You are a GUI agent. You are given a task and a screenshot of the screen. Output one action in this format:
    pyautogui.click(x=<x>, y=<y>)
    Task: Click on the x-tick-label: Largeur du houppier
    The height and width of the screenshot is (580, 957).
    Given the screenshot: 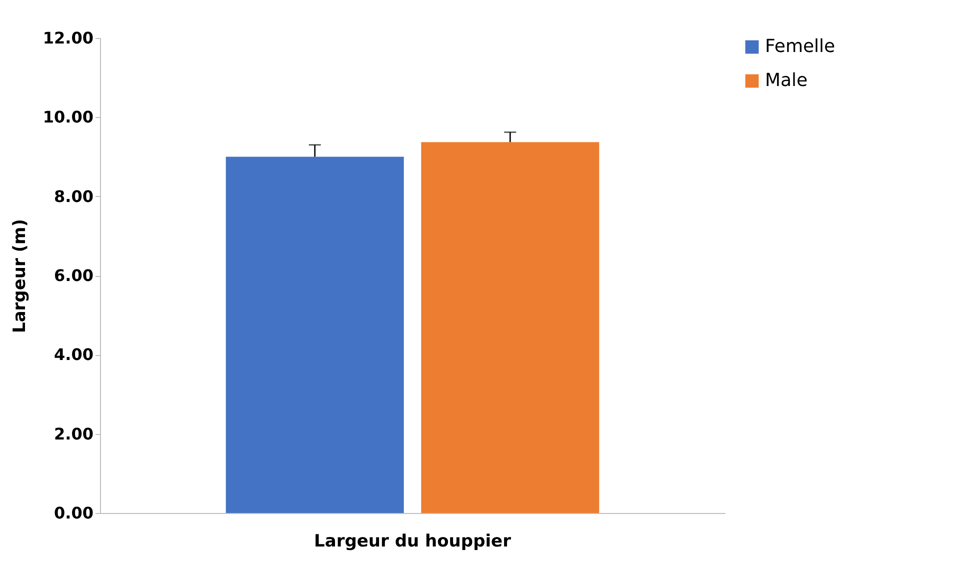 What is the action you would take?
    pyautogui.click(x=413, y=542)
    